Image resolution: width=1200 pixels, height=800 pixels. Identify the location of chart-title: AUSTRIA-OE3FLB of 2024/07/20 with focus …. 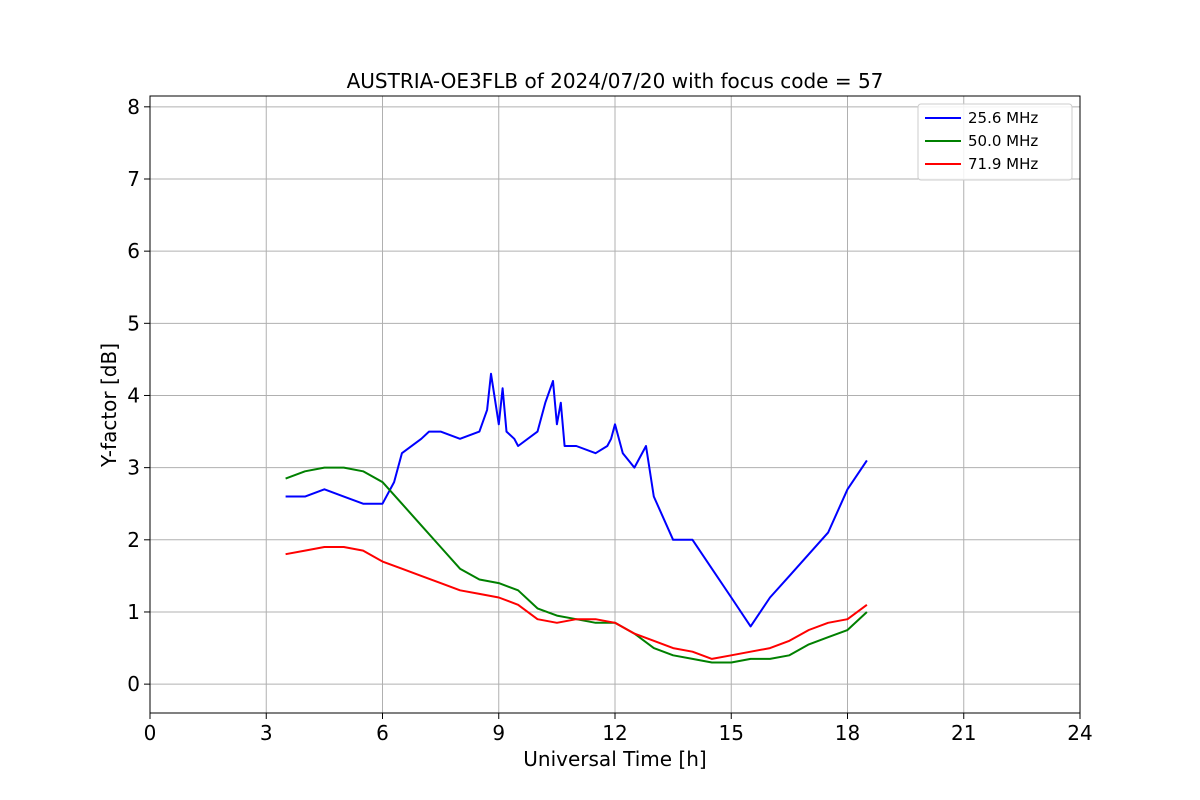
(615, 81).